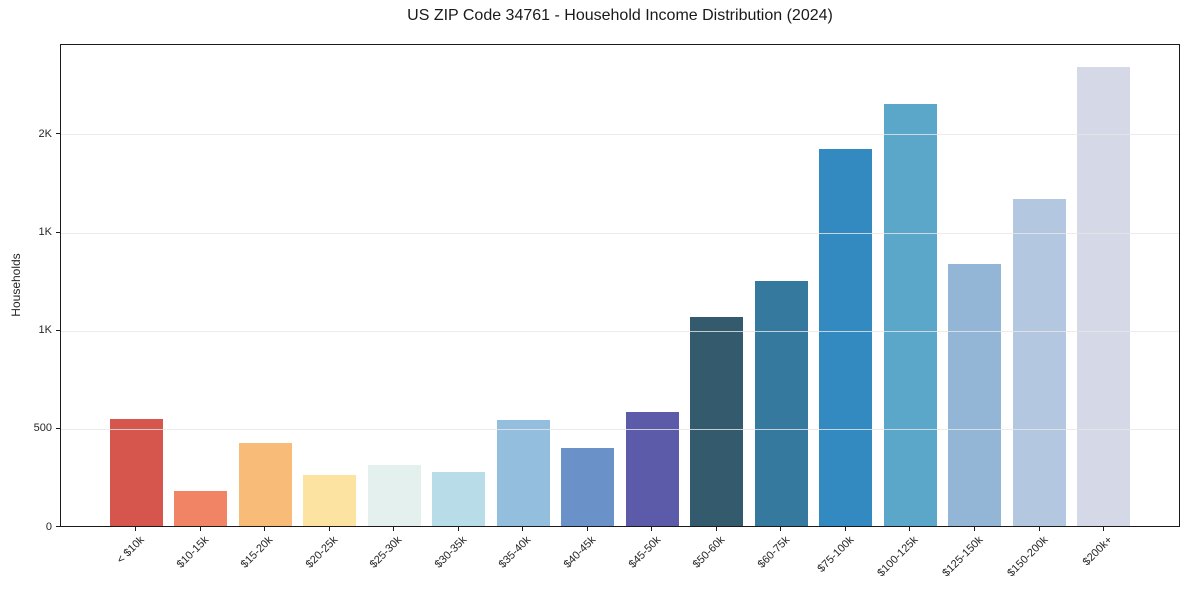  What do you see at coordinates (898, 557) in the screenshot?
I see `x-tick-label: $100-125k` at bounding box center [898, 557].